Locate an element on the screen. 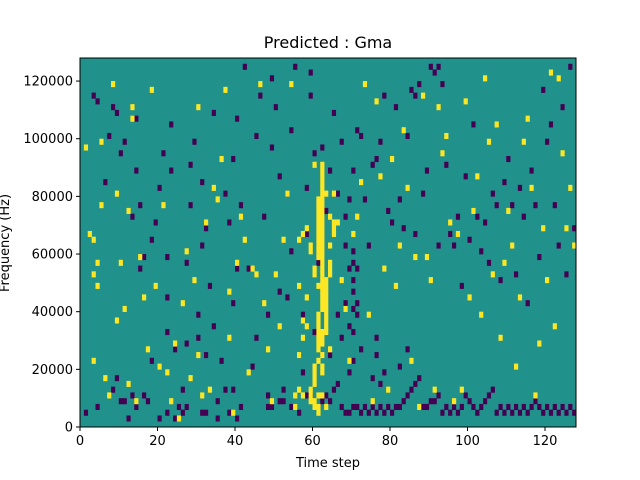 Image resolution: width=640 pixels, height=480 pixels. y-tick-label: 60000 is located at coordinates (52, 255).